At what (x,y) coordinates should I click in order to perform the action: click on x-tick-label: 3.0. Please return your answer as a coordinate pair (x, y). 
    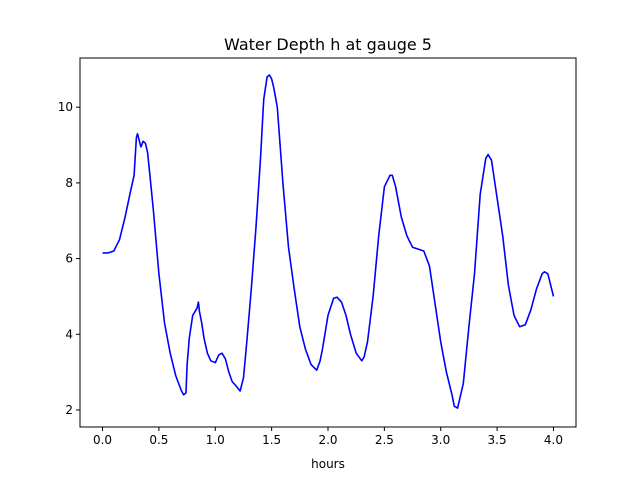
    Looking at the image, I should click on (440, 440).